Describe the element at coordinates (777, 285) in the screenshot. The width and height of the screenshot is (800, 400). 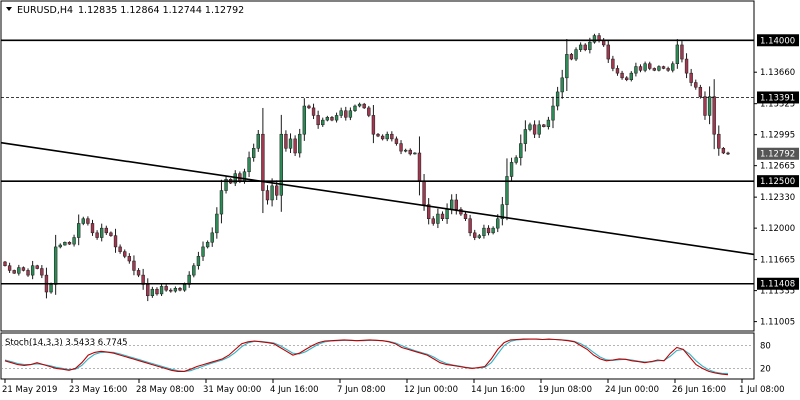
I see `level-price-tag-text: 1.11408` at that location.